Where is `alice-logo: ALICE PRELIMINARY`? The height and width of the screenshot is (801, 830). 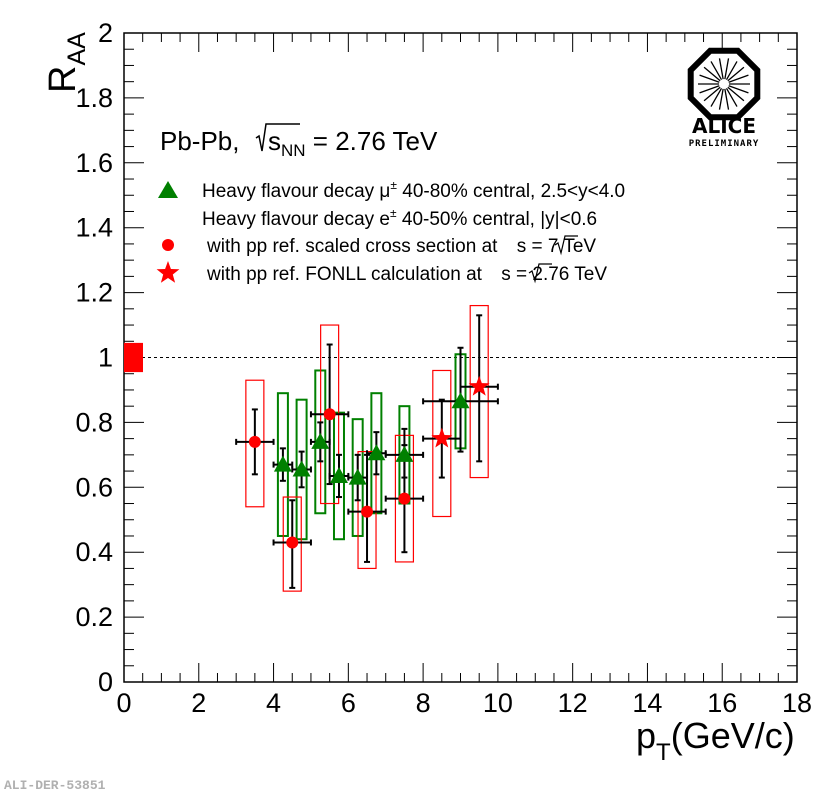
alice-logo: ALICE PRELIMINARY is located at coordinates (724, 98).